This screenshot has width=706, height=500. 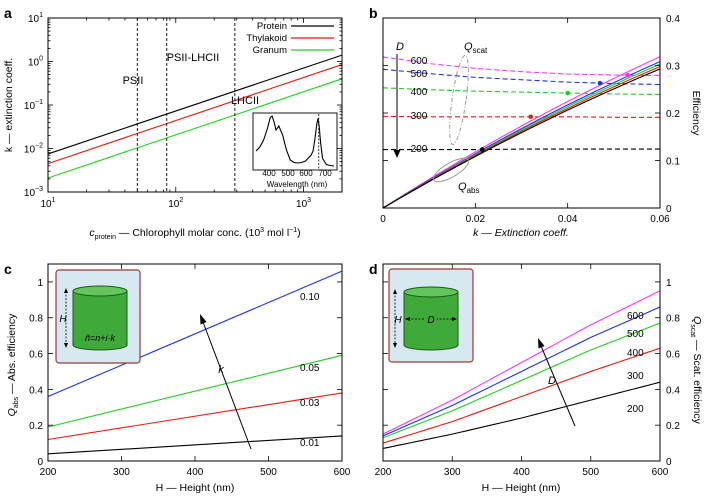 I want to click on panel-b-label: b, so click(x=373, y=13).